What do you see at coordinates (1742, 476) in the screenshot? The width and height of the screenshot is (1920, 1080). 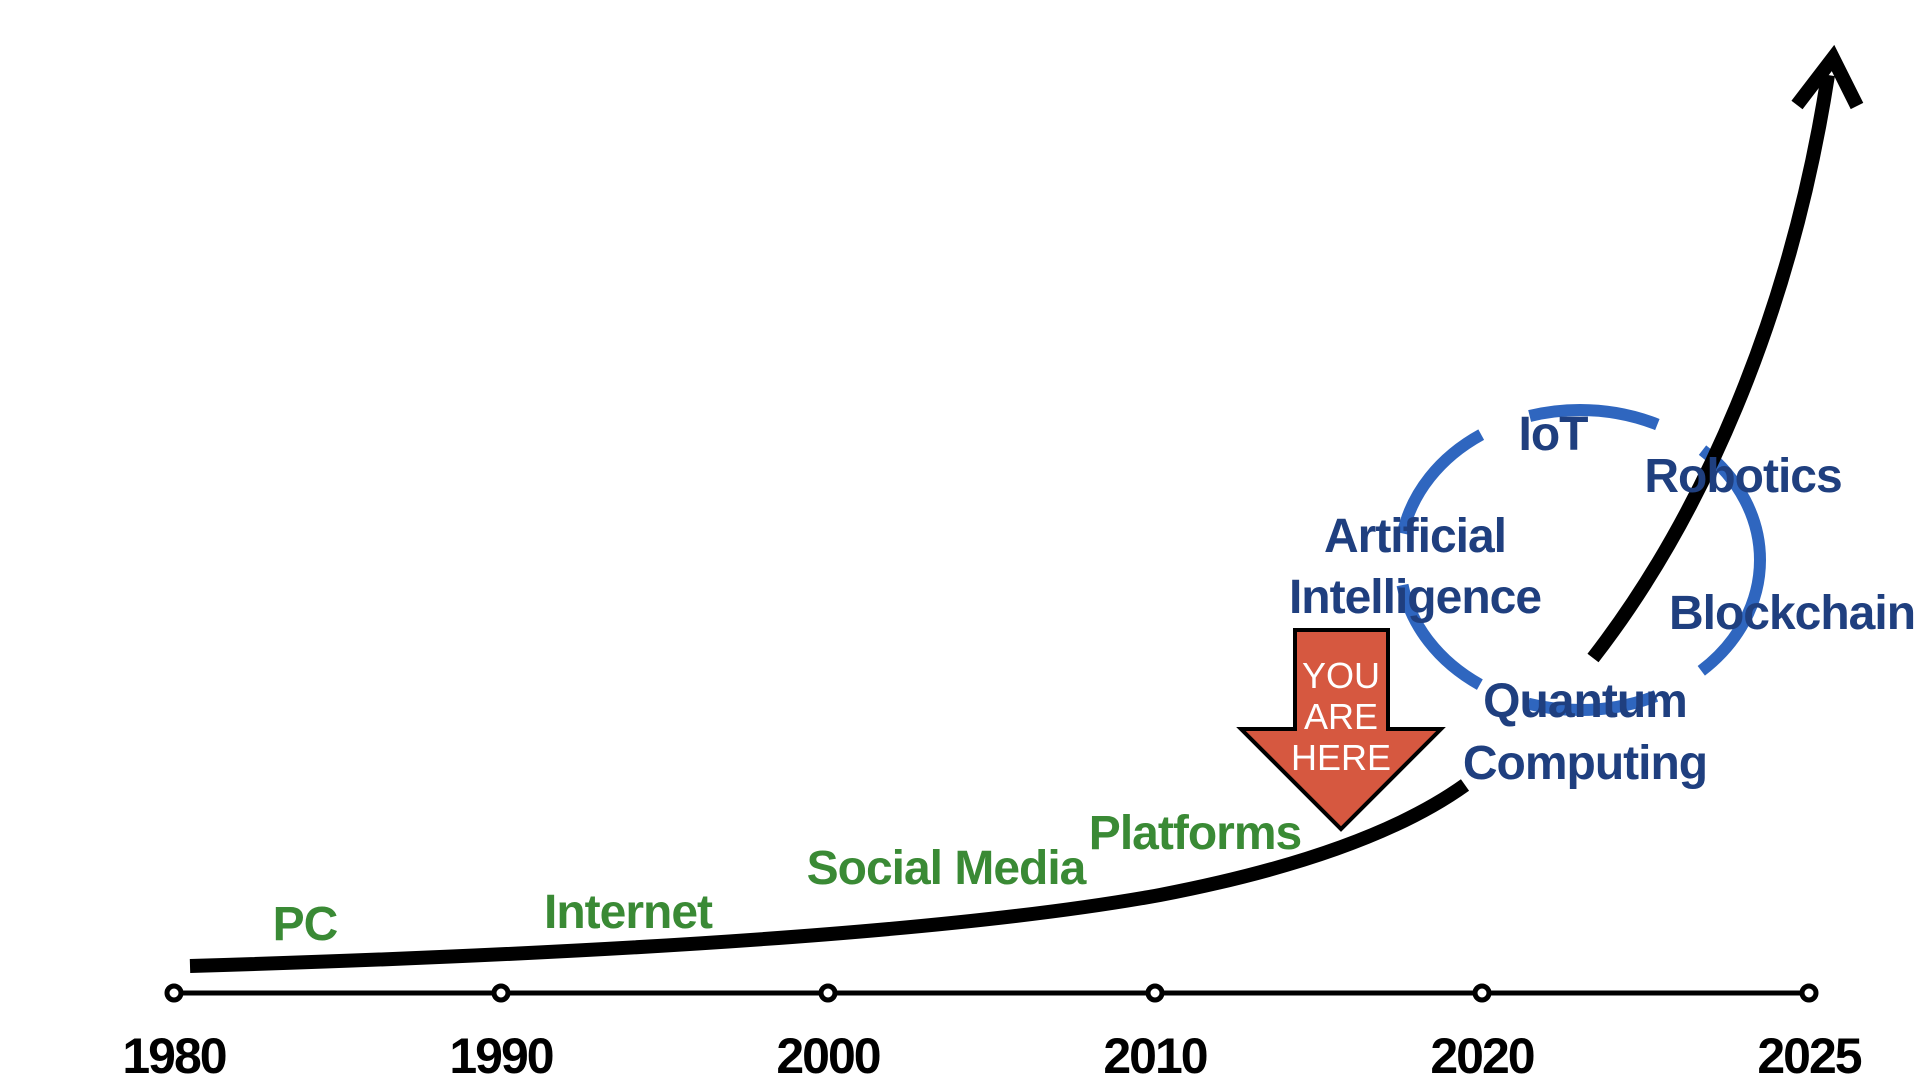 I see `tech-label-robotics: Robotics` at bounding box center [1742, 476].